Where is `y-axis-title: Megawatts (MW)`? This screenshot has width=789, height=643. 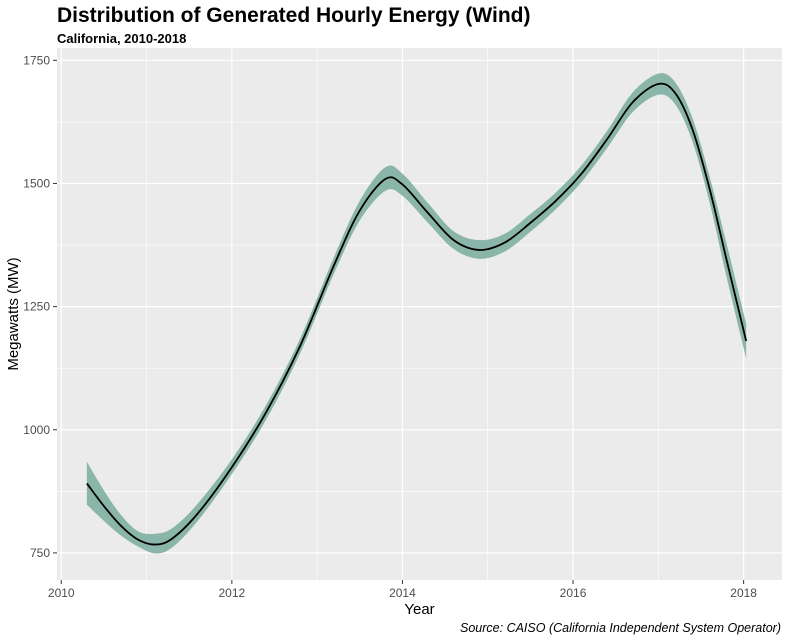 y-axis-title: Megawatts (MW) is located at coordinates (13, 313).